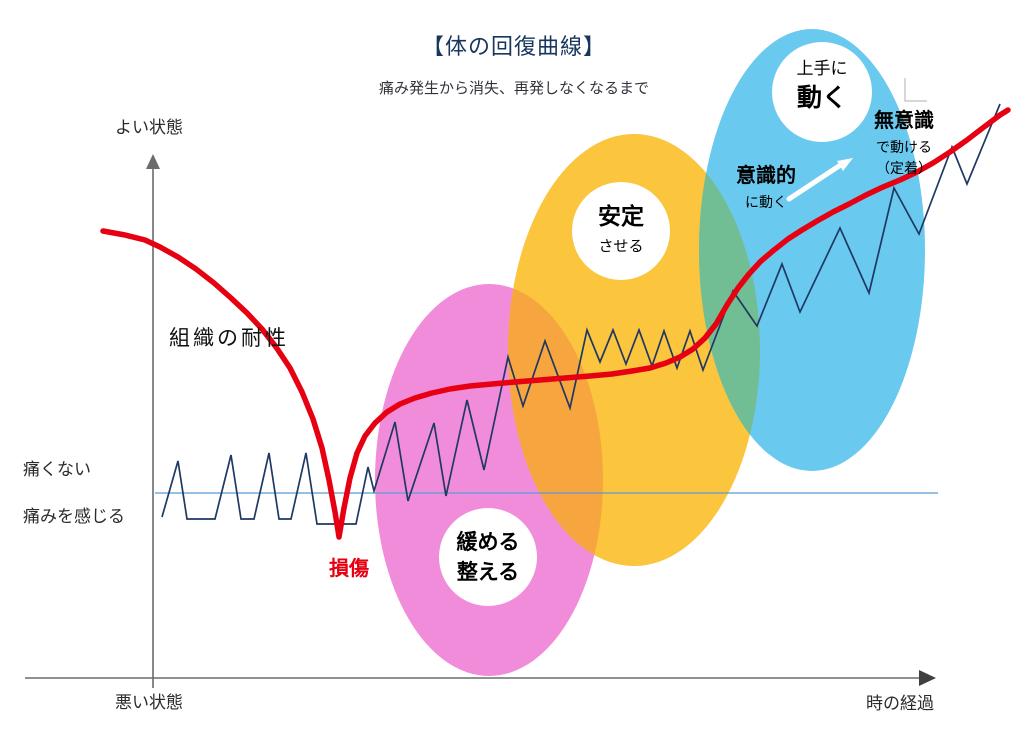 The width and height of the screenshot is (1028, 736). Describe the element at coordinates (349, 569) in the screenshot. I see `injury-label: 損傷` at that location.